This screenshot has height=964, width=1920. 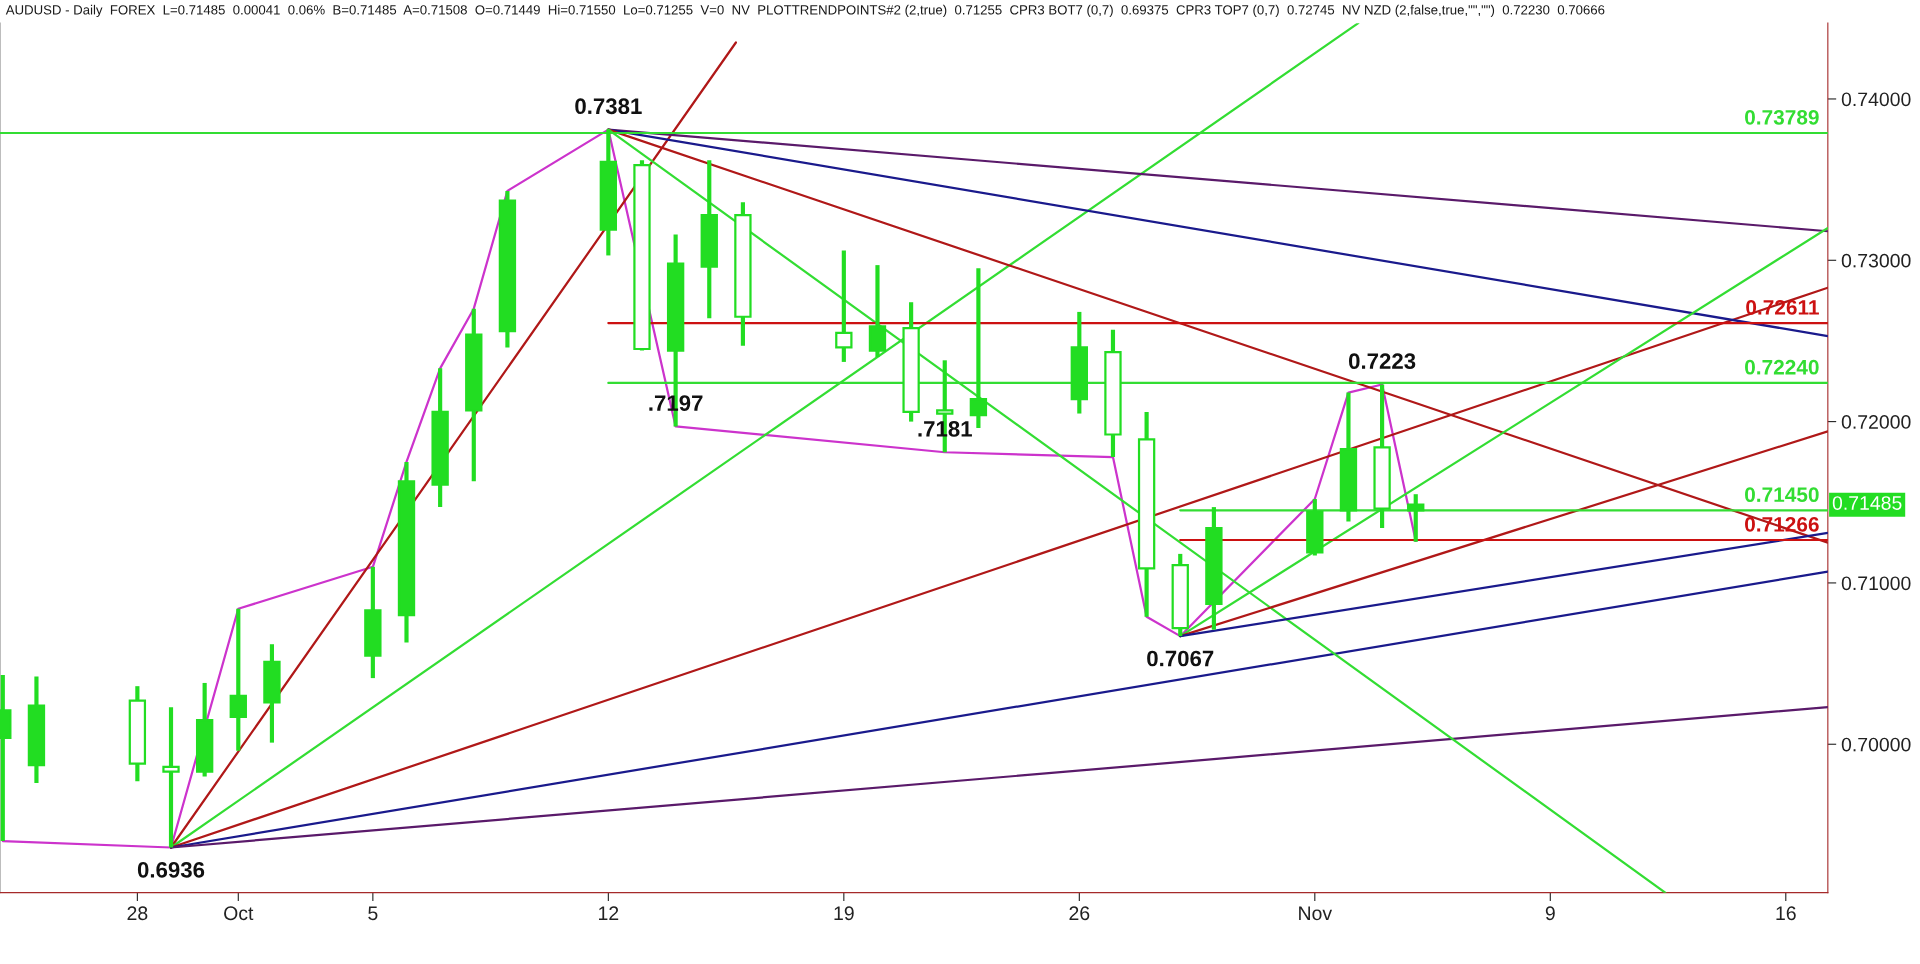 I want to click on annotation: 0.73789, so click(x=1782, y=117).